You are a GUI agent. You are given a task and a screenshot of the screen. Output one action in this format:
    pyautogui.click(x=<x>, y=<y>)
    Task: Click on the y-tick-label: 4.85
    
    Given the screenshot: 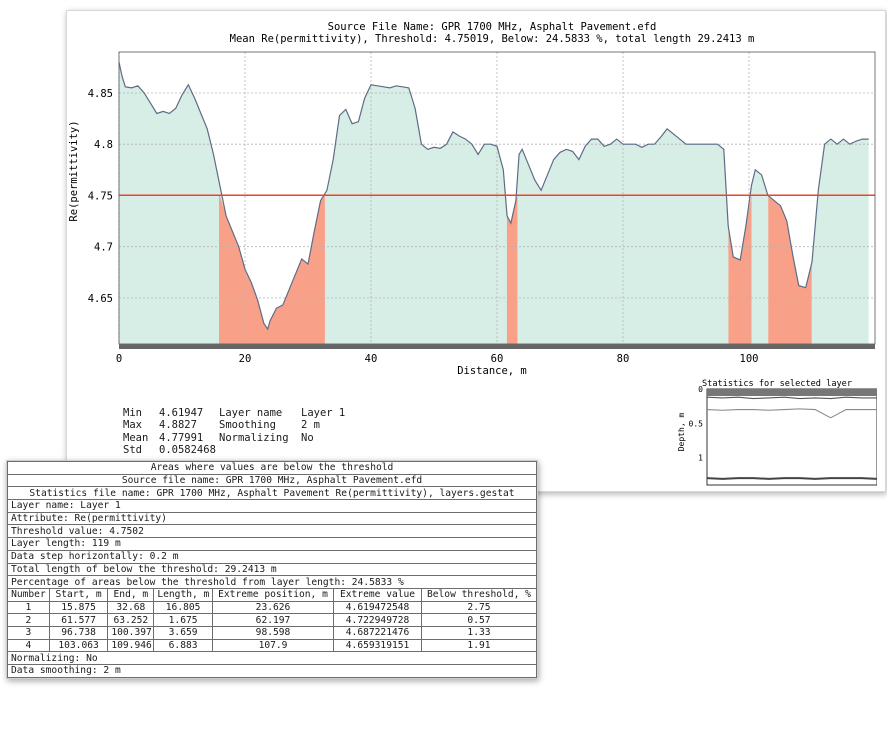 What is the action you would take?
    pyautogui.click(x=100, y=94)
    